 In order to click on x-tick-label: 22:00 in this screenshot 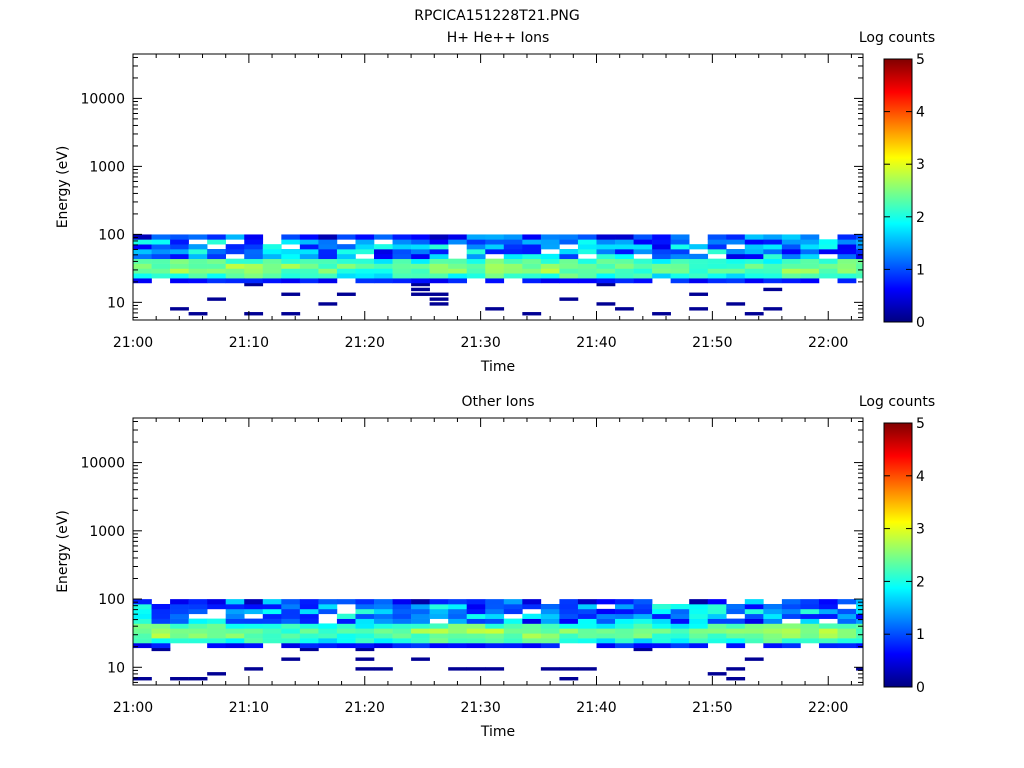, I will do `click(828, 343)`.